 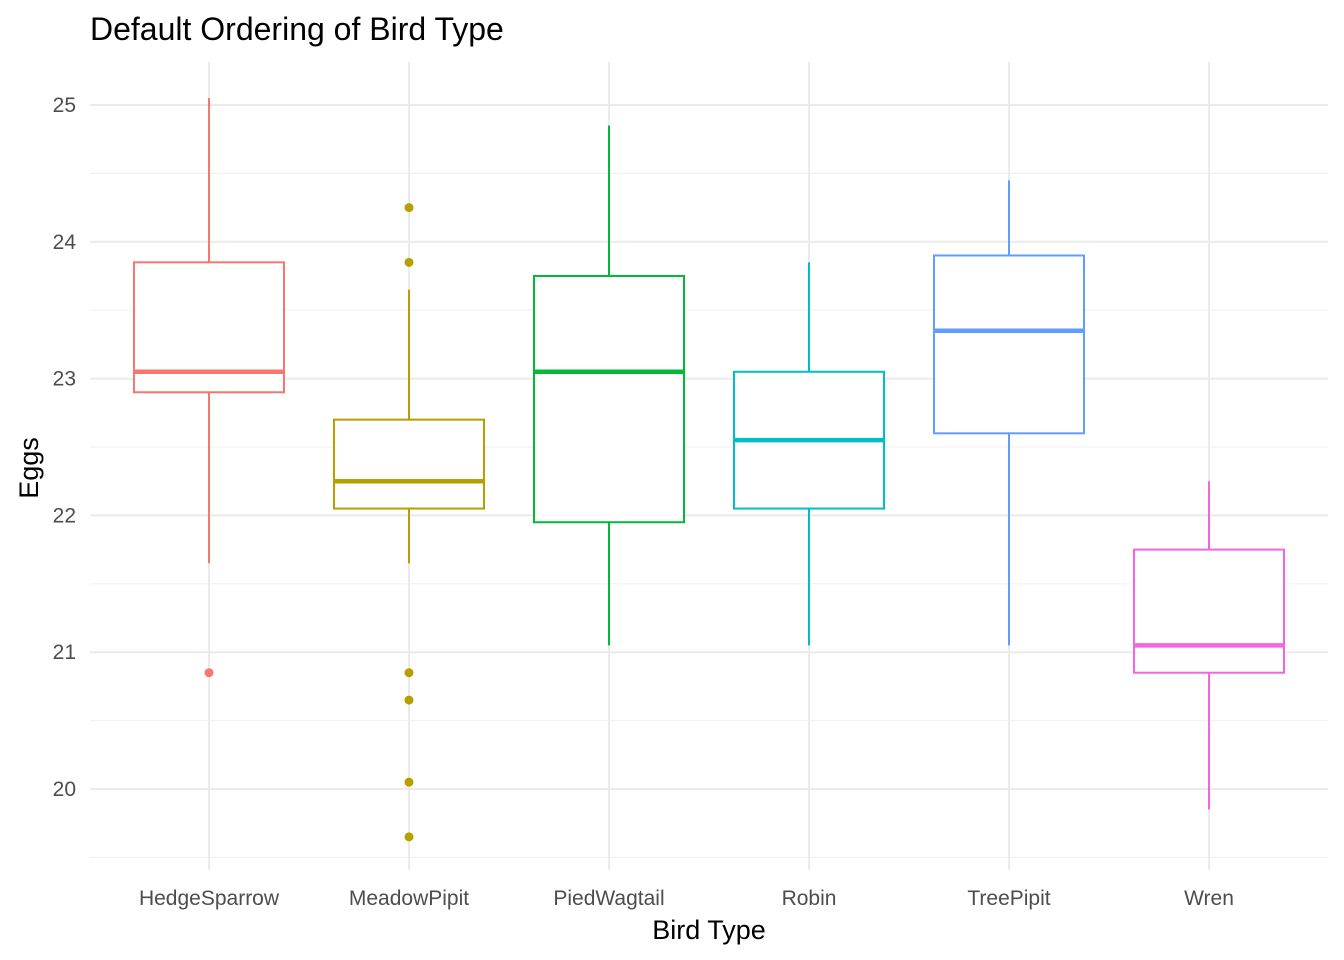 What do you see at coordinates (1209, 898) in the screenshot?
I see `x-tick-label: Wren` at bounding box center [1209, 898].